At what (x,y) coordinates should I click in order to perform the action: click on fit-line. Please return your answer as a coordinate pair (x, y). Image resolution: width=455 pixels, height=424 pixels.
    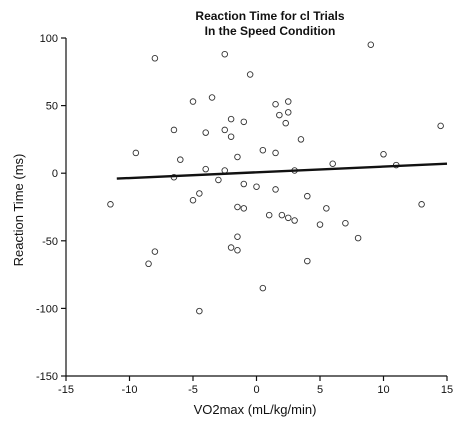
    Looking at the image, I should click on (282, 171).